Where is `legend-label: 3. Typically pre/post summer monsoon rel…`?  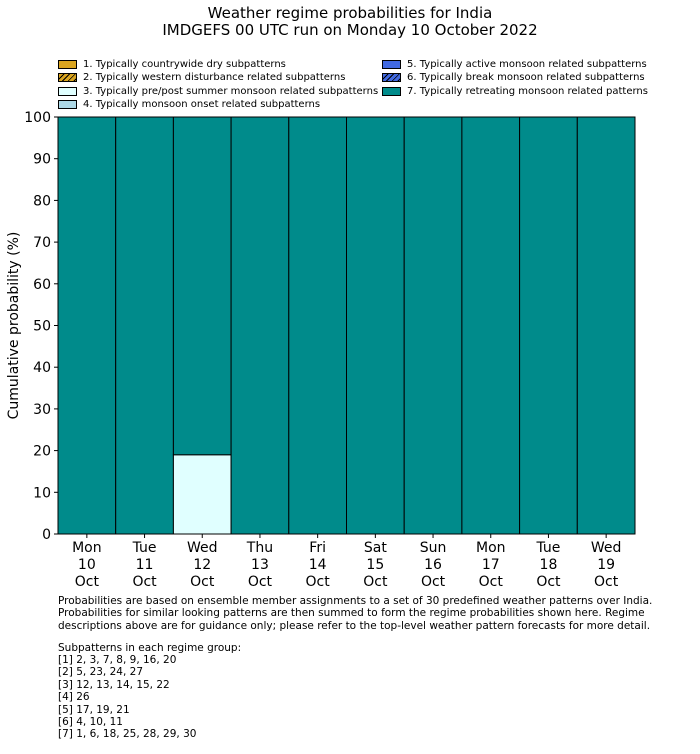 legend-label: 3. Typically pre/post summer monsoon rel… is located at coordinates (231, 91).